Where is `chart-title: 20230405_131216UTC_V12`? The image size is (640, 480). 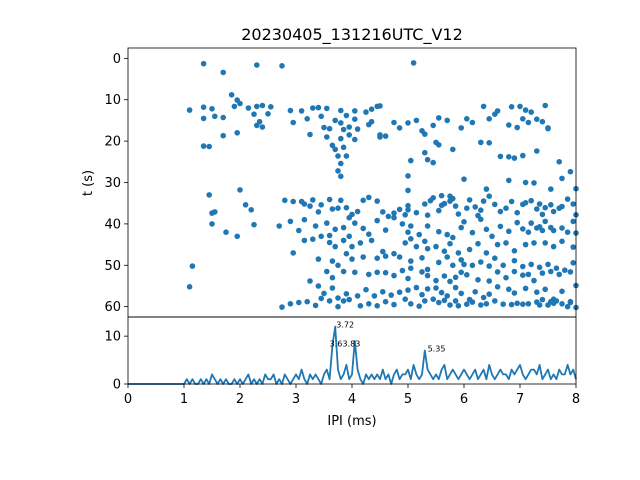 chart-title: 20230405_131216UTC_V12 is located at coordinates (352, 35).